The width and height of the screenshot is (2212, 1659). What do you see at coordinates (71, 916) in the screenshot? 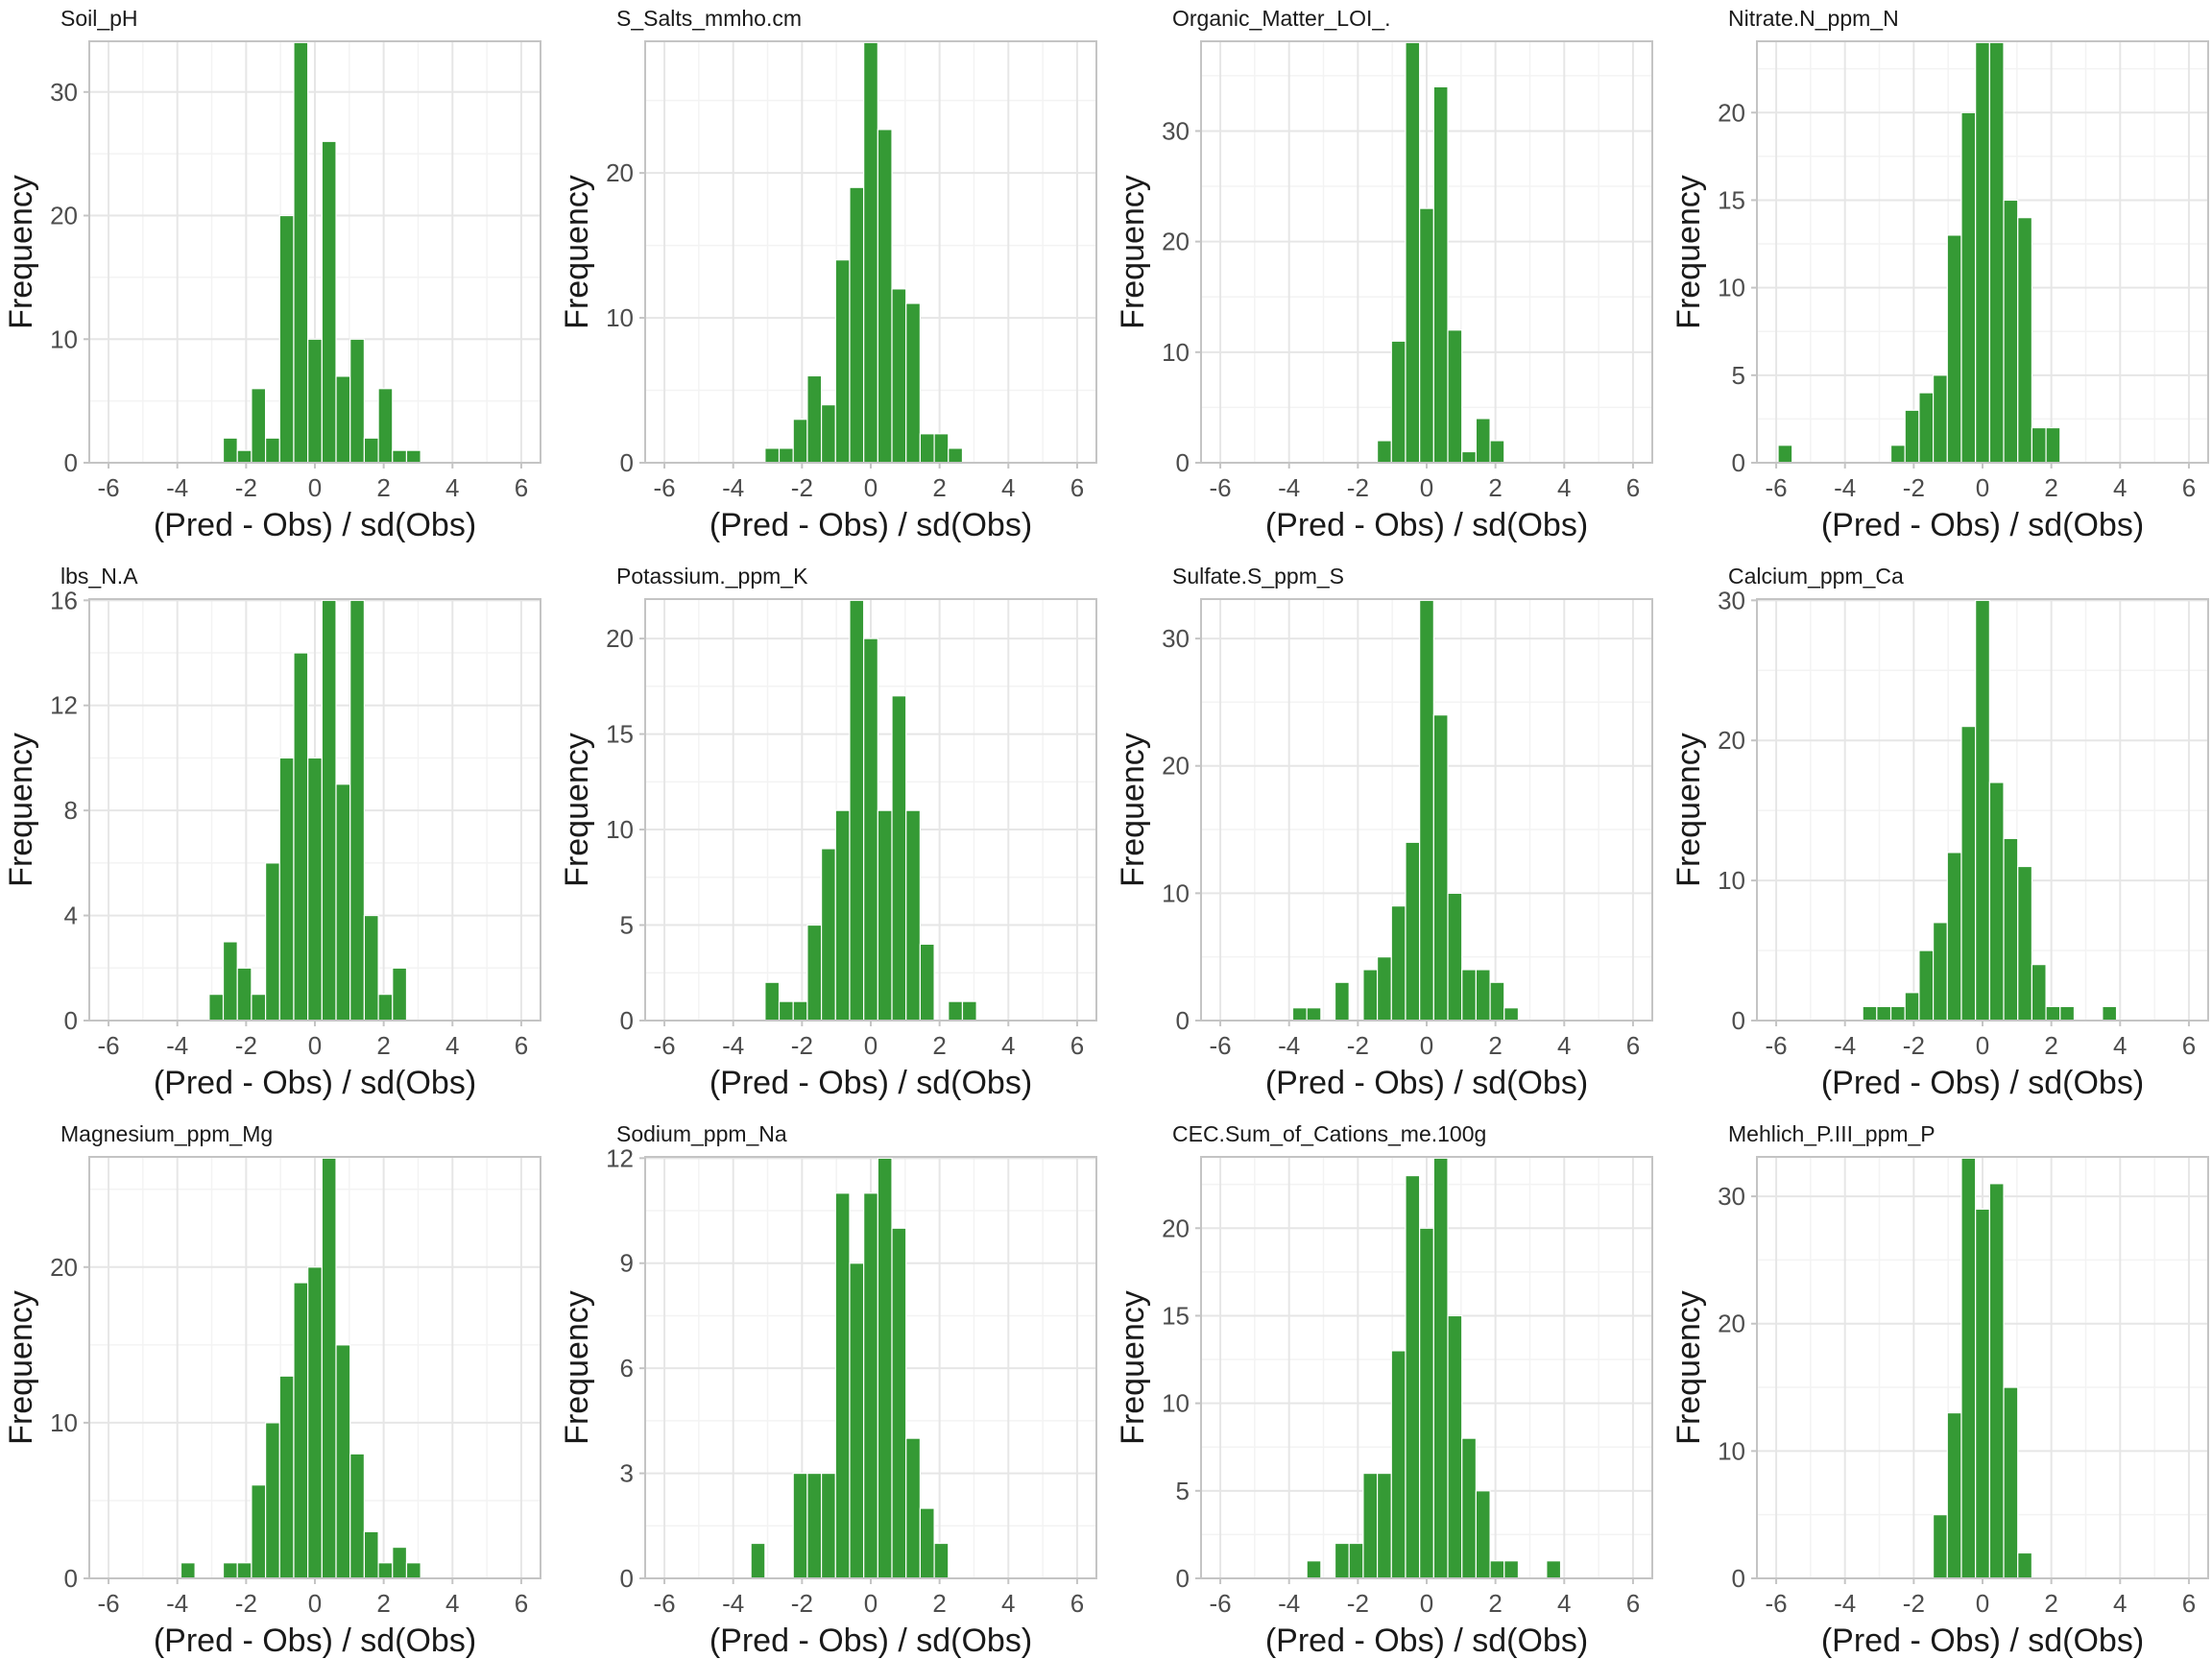
I see `y-tick-label: 4` at bounding box center [71, 916].